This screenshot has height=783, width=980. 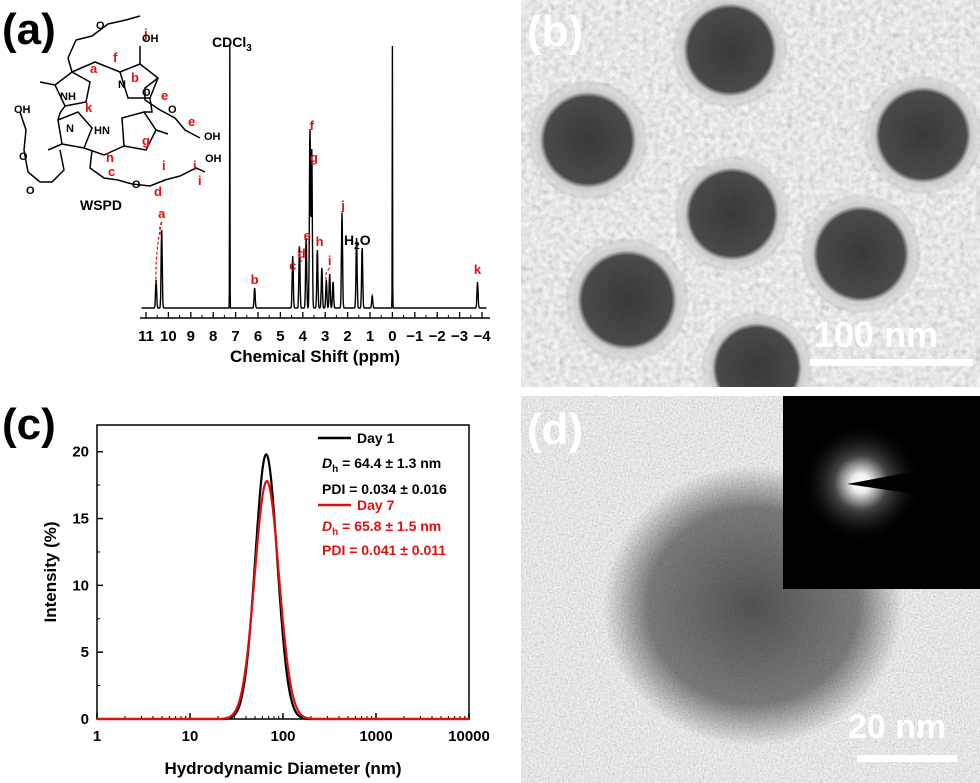 I want to click on x-tick-label: 1, so click(x=97, y=736).